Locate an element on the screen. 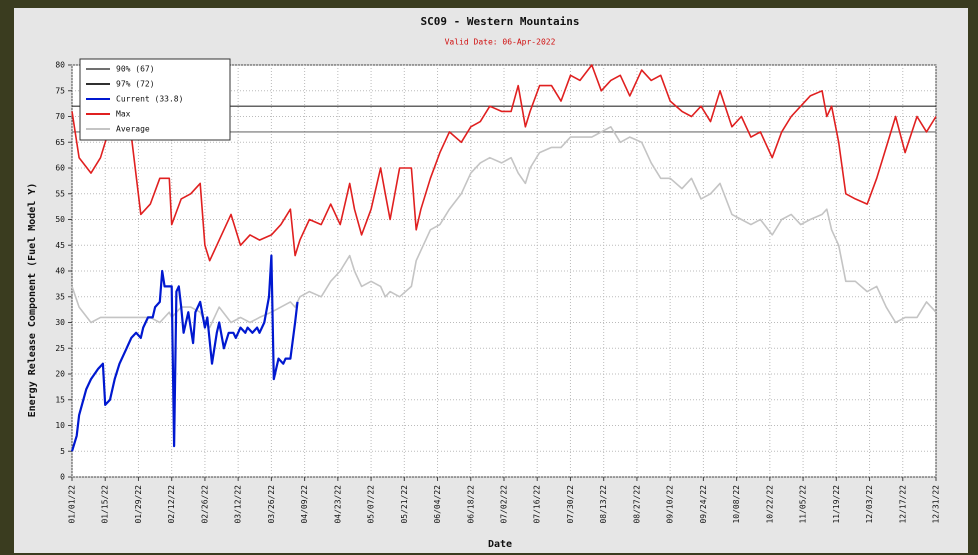 This screenshot has height=555, width=978. x-tick-label: 04/23/22 is located at coordinates (337, 504).